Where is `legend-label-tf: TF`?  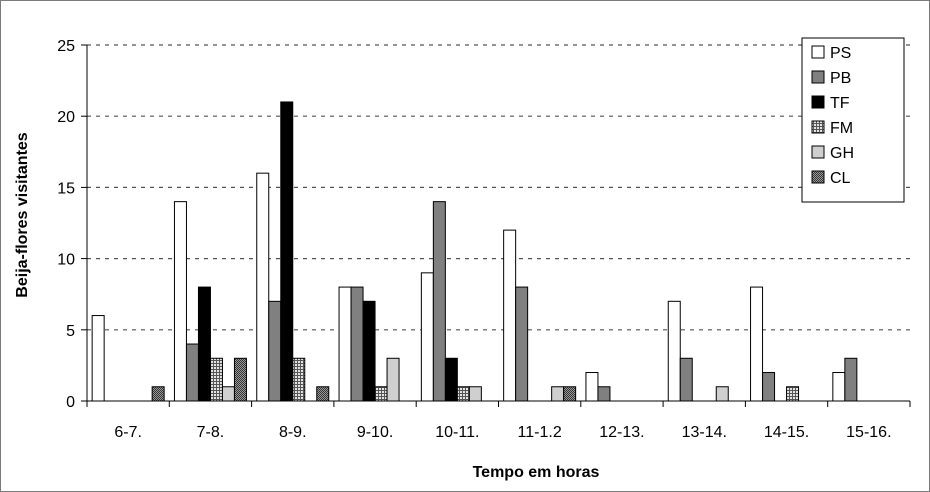 legend-label-tf: TF is located at coordinates (840, 103).